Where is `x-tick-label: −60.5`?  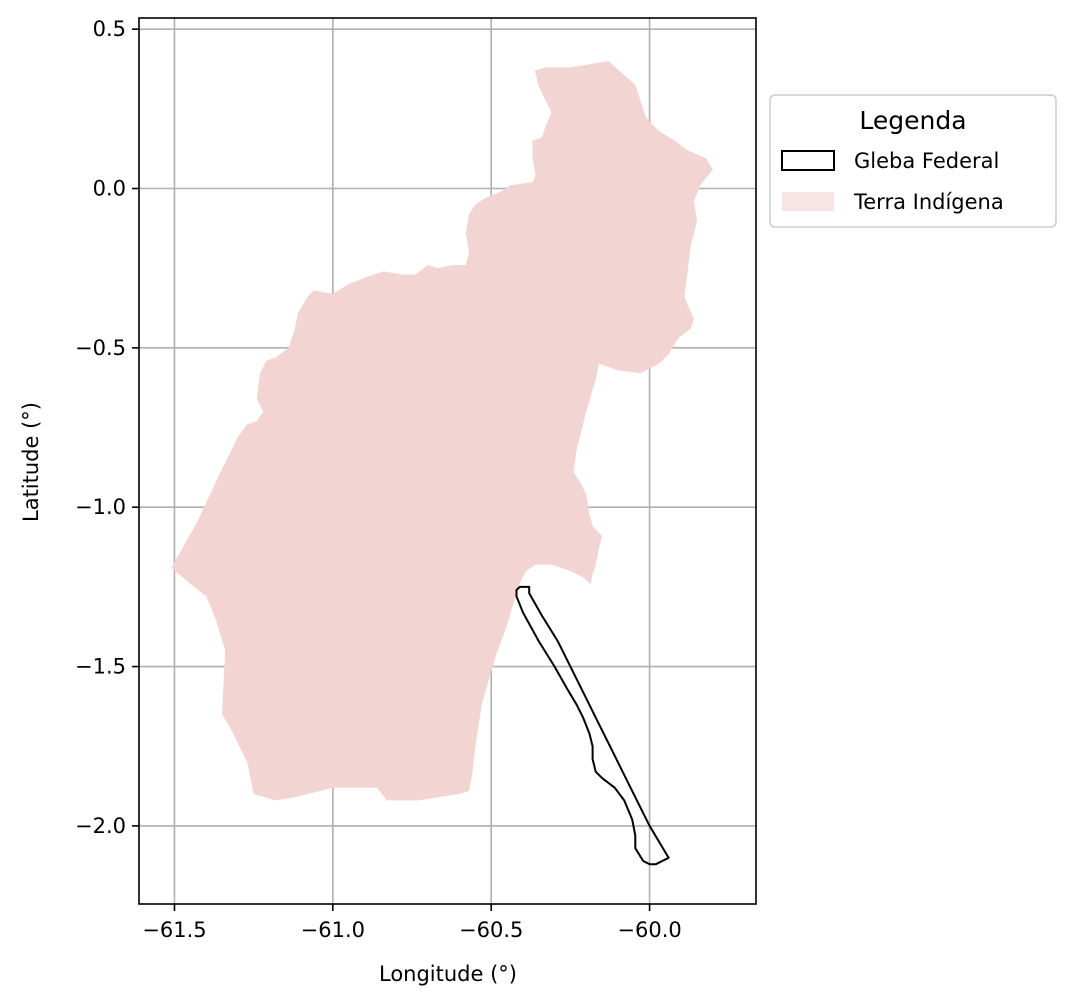
x-tick-label: −60.5 is located at coordinates (491, 930).